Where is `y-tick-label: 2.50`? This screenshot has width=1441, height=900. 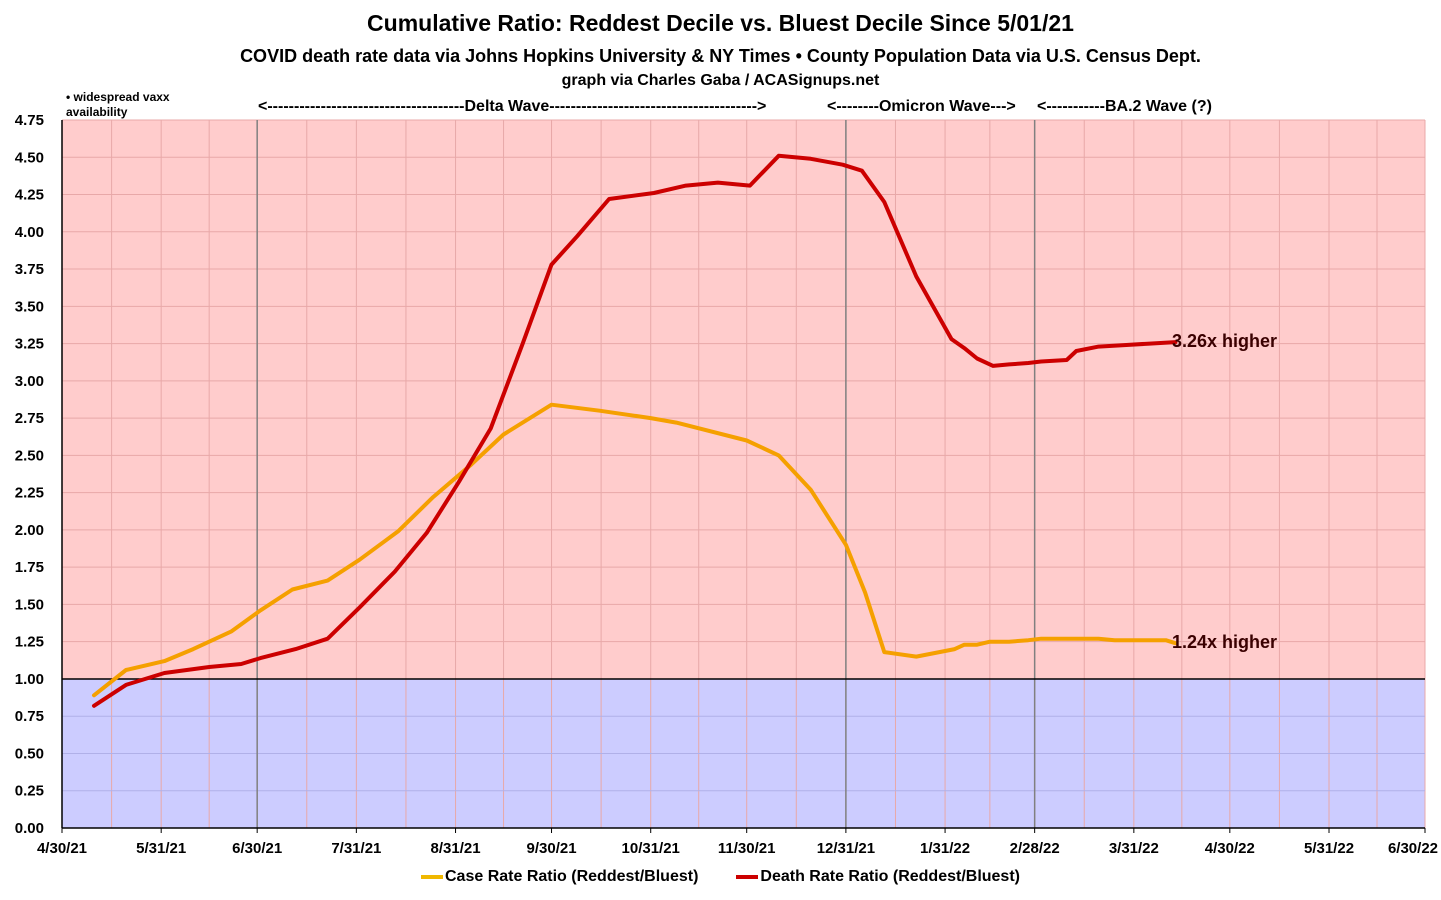 y-tick-label: 2.50 is located at coordinates (29, 455).